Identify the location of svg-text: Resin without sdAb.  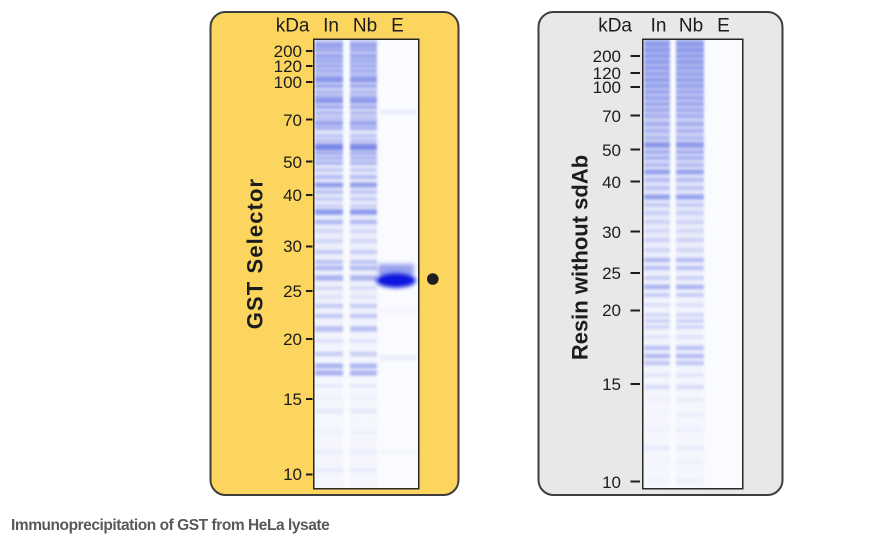
(580, 257).